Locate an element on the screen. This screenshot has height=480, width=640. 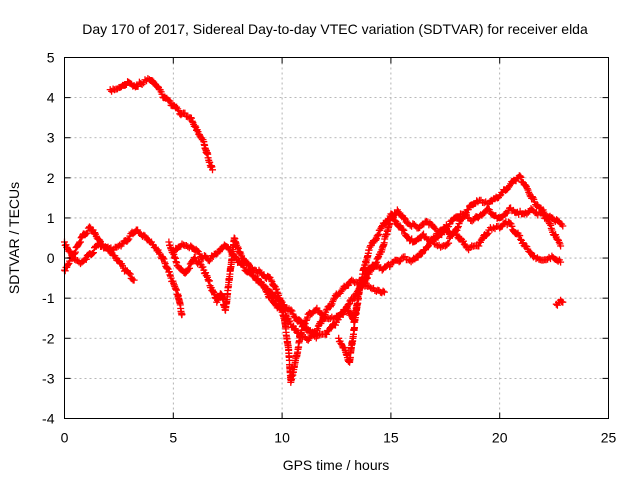
x-tick-label: 25 is located at coordinates (609, 438).